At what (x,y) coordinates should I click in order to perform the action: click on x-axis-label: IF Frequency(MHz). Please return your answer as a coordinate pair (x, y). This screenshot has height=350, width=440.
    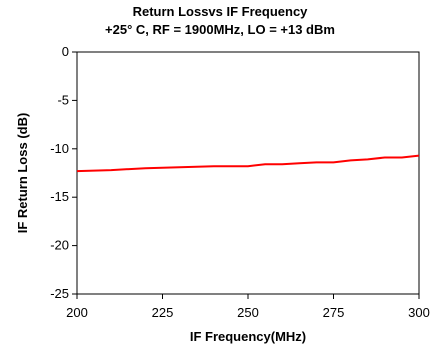
    Looking at the image, I should click on (248, 336).